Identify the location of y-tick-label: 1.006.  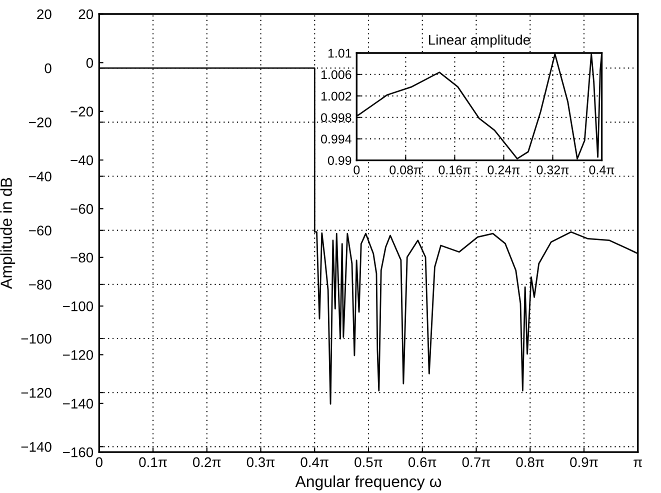
(336, 75).